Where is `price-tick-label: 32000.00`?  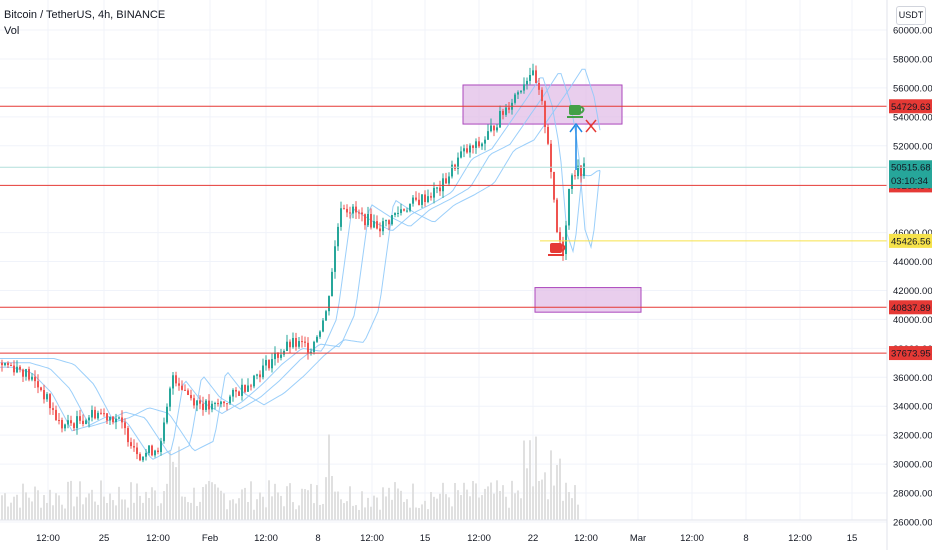 price-tick-label: 32000.00 is located at coordinates (912, 436).